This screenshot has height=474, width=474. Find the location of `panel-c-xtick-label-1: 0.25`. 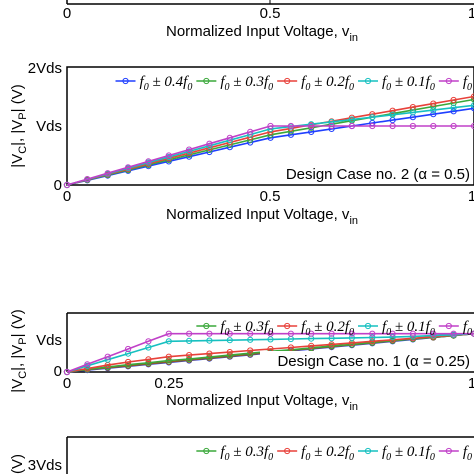

panel-c-xtick-label-1: 0.25 is located at coordinates (168, 383).